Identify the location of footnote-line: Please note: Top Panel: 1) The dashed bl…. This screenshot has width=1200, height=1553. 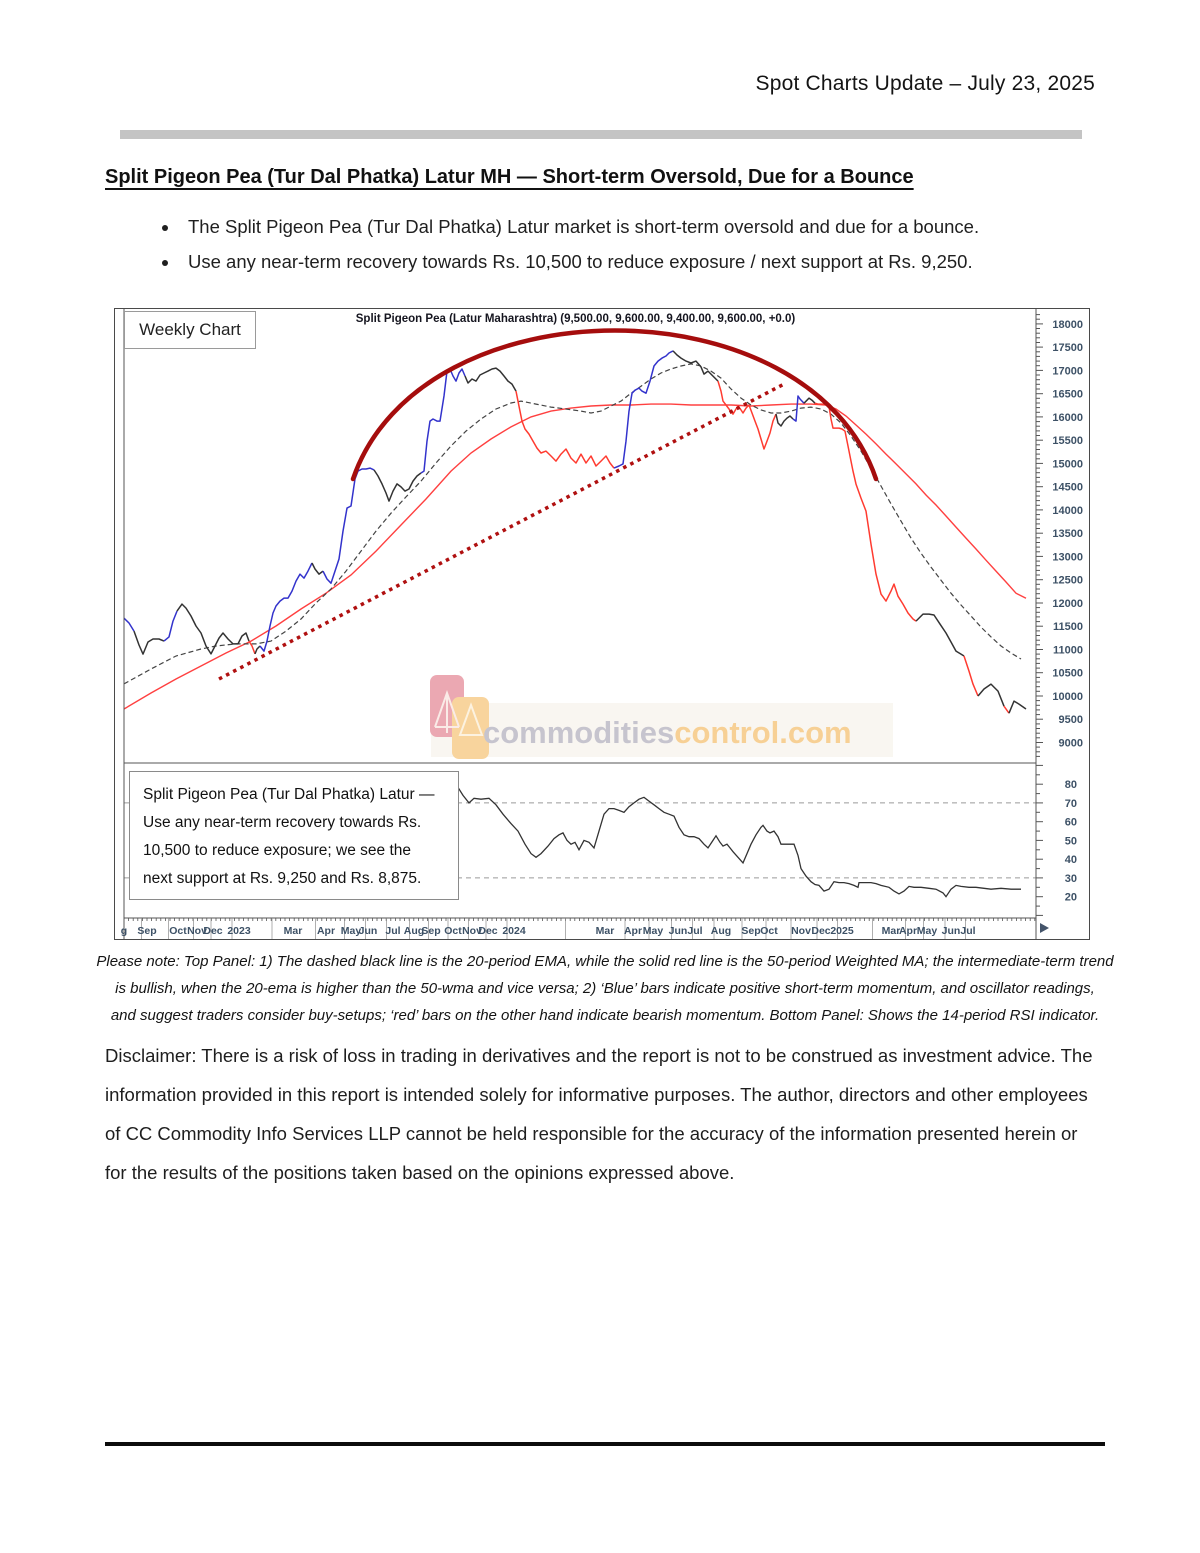
(605, 961).